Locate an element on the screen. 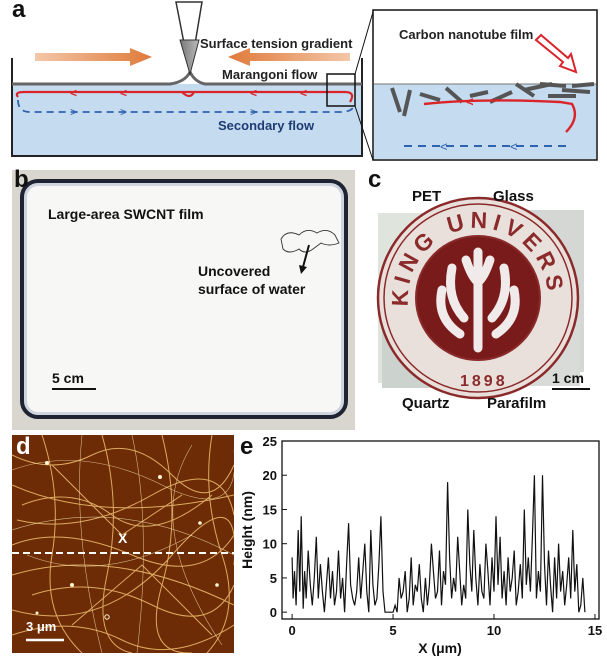 Image resolution: width=607 pixels, height=661 pixels. scalebar-c-line is located at coordinates (571, 389).